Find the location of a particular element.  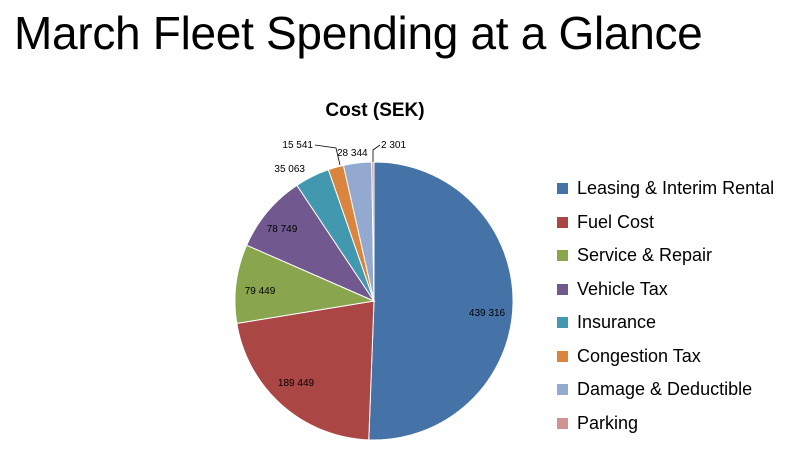

chart-title: Cost (SEK) is located at coordinates (375, 110).